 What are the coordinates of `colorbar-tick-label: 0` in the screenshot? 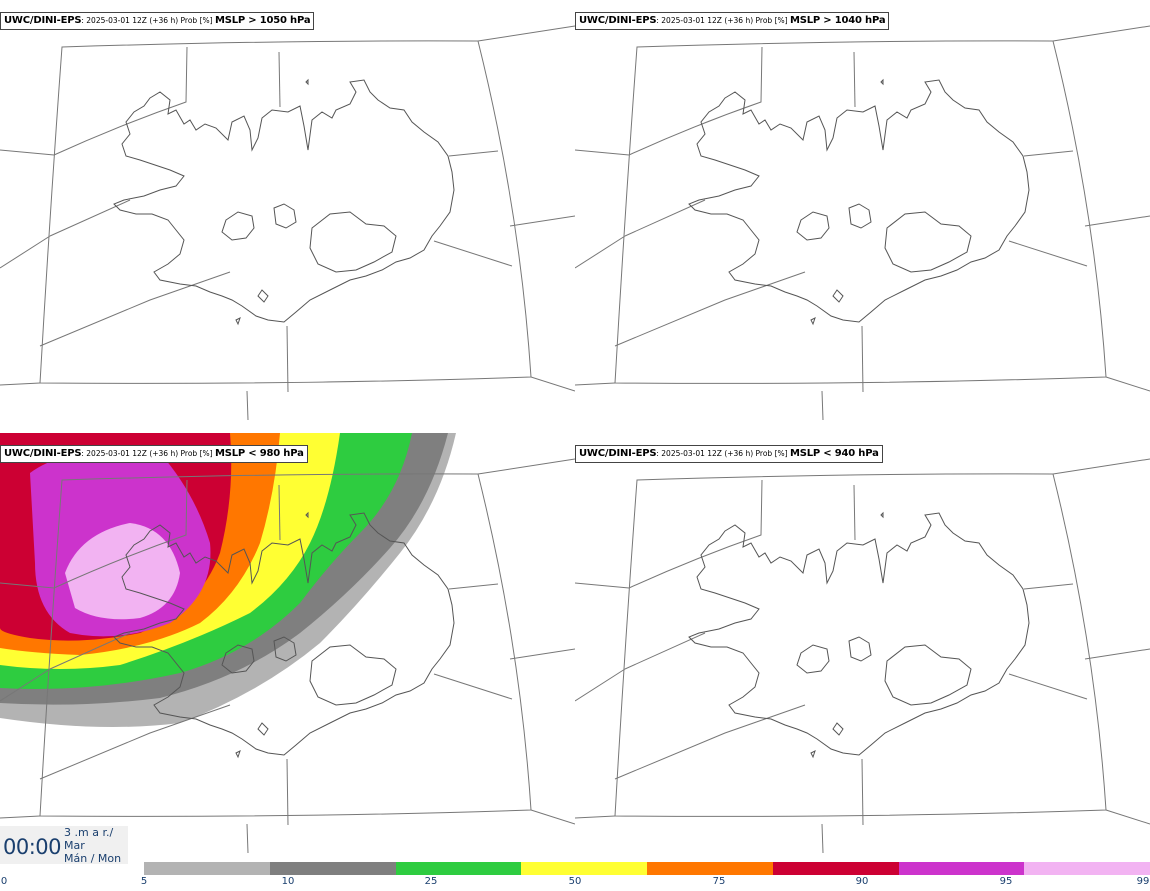 It's located at (4, 881).